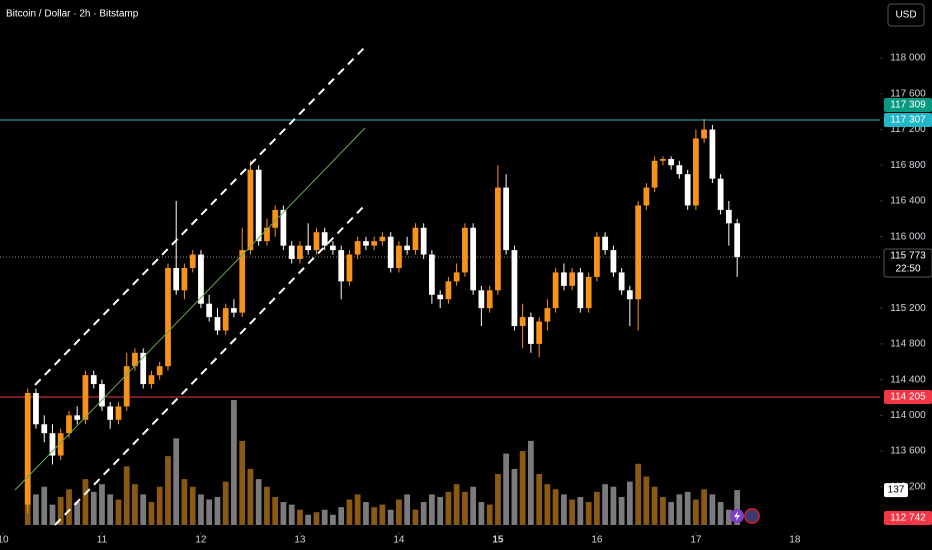 This screenshot has width=932, height=550. I want to click on y-tick-label: 116 400, so click(908, 201).